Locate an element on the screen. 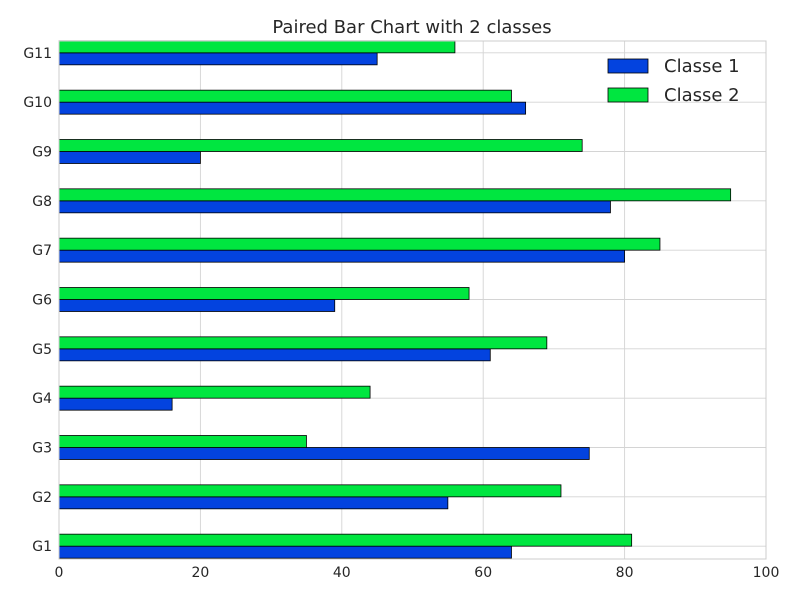  legend: Classe 1 Classe 2 is located at coordinates (673, 81).